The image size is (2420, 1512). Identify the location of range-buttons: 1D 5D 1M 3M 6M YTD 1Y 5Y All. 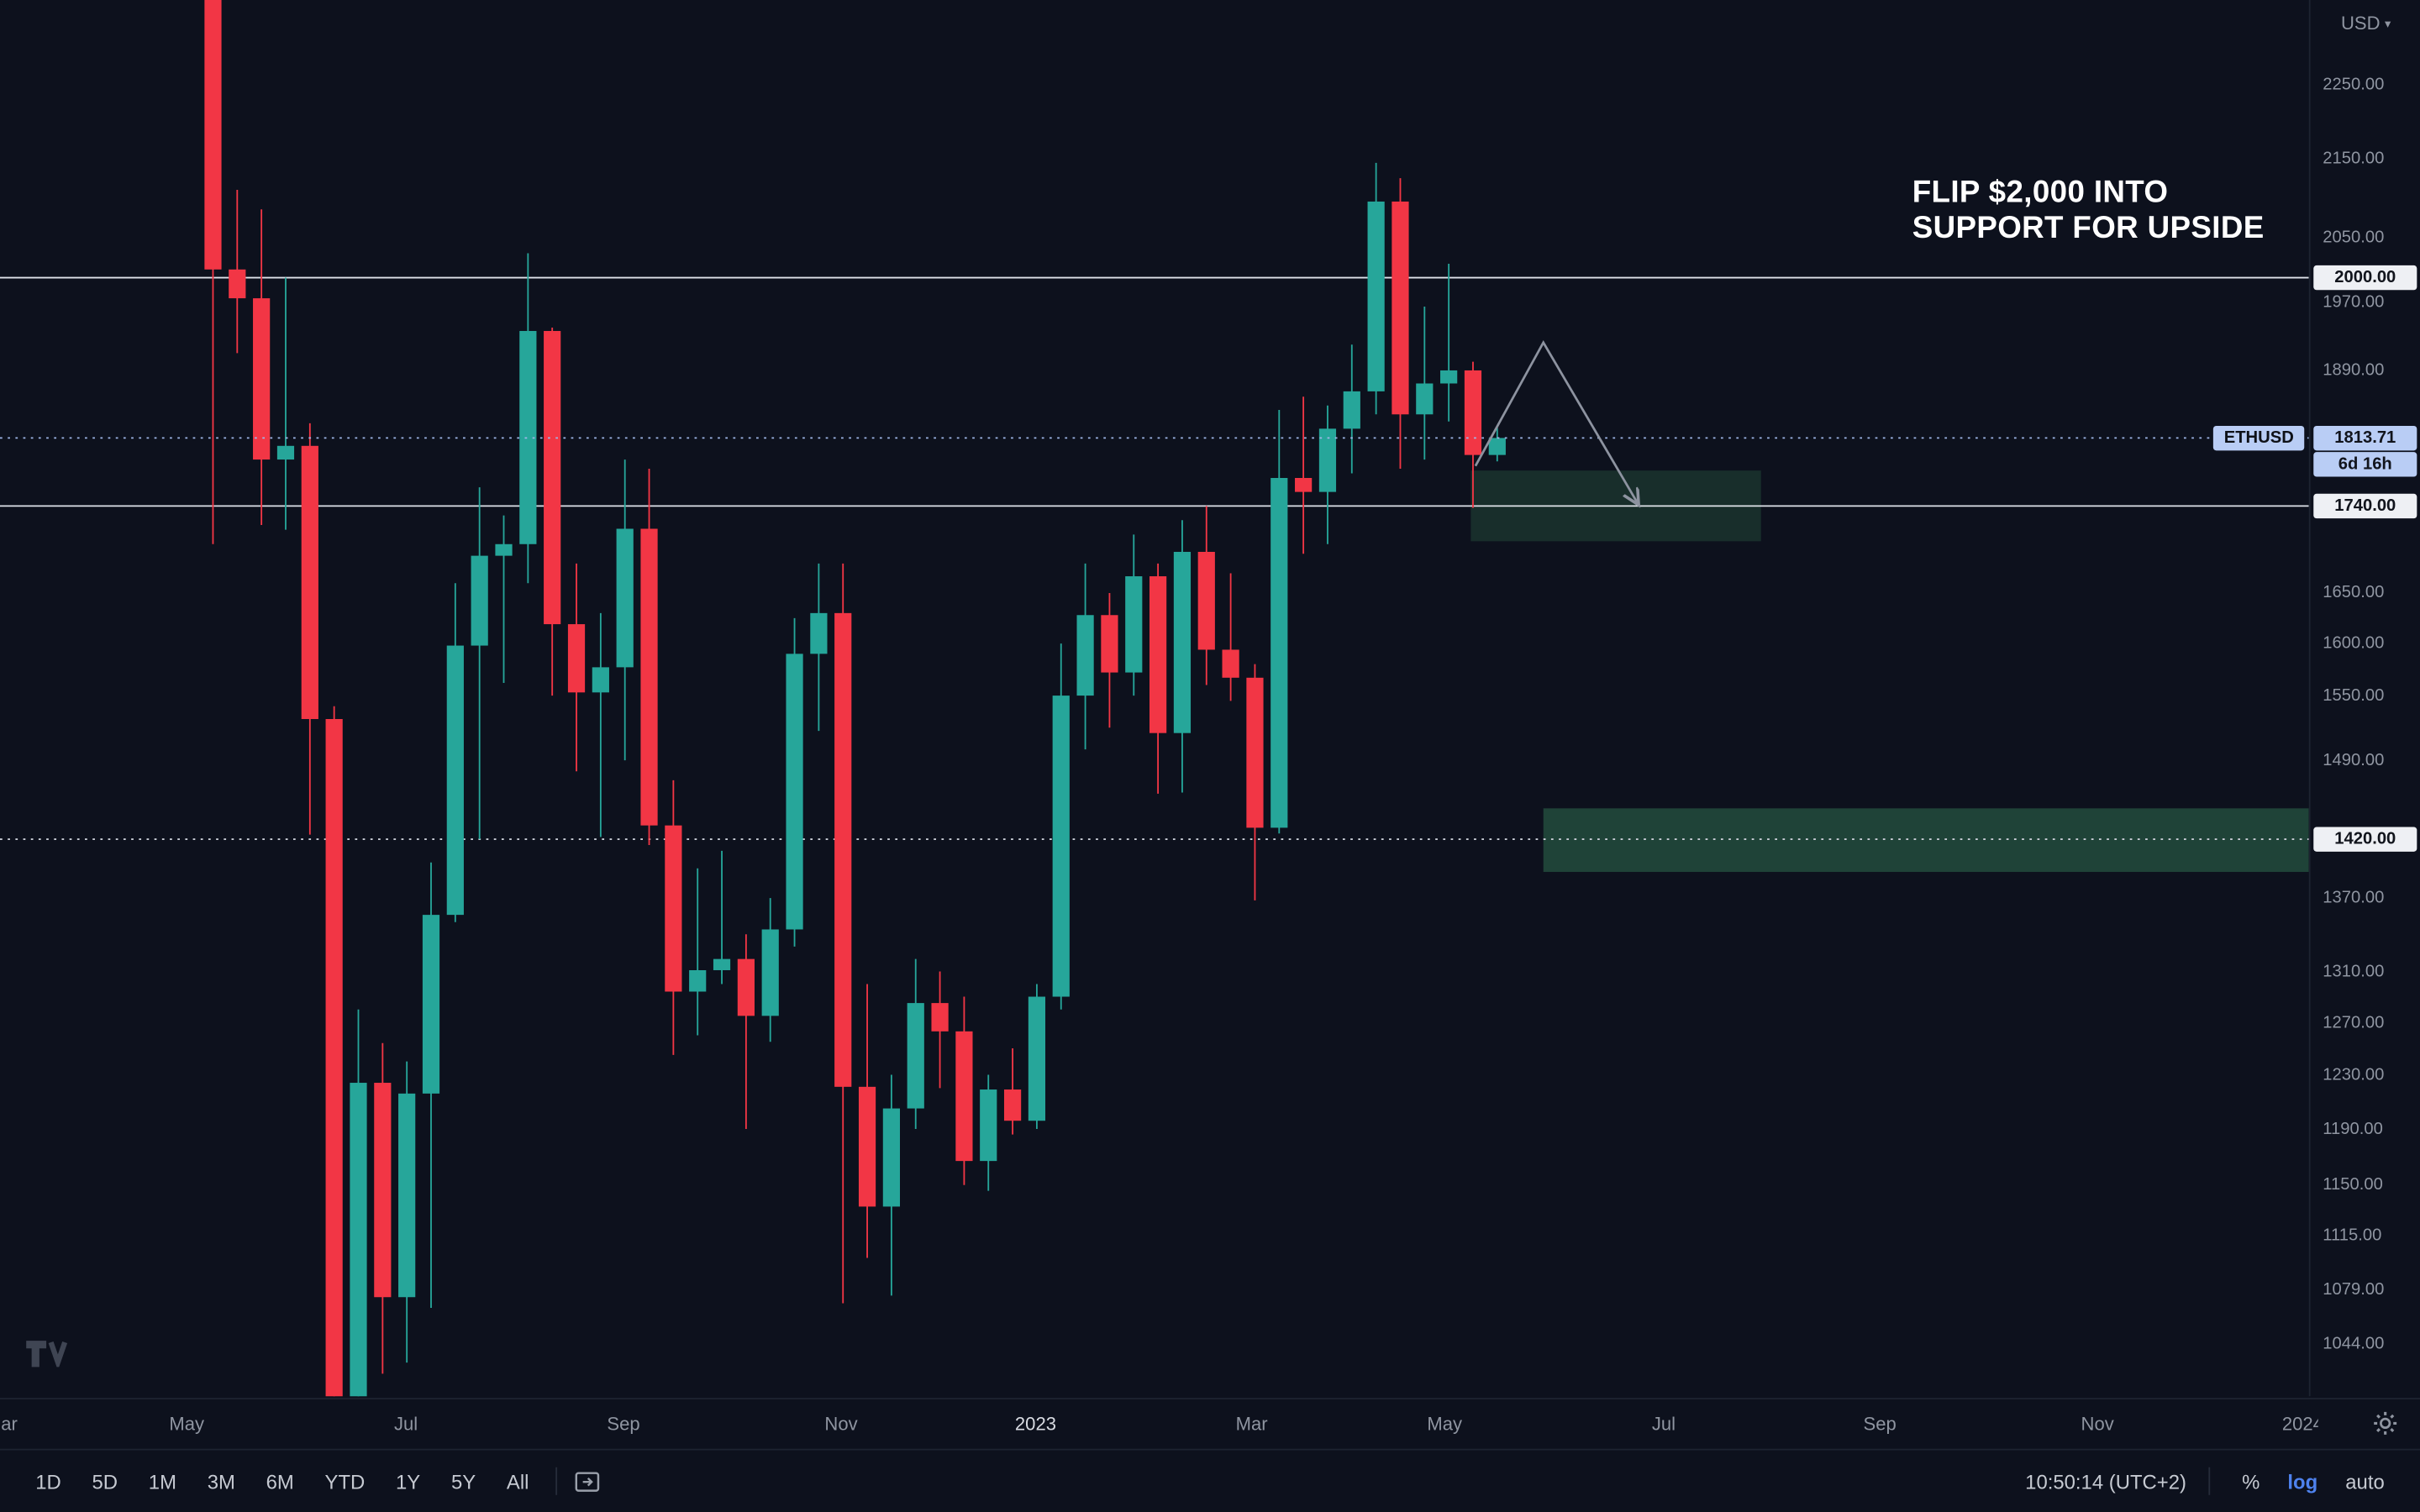
(281, 1481).